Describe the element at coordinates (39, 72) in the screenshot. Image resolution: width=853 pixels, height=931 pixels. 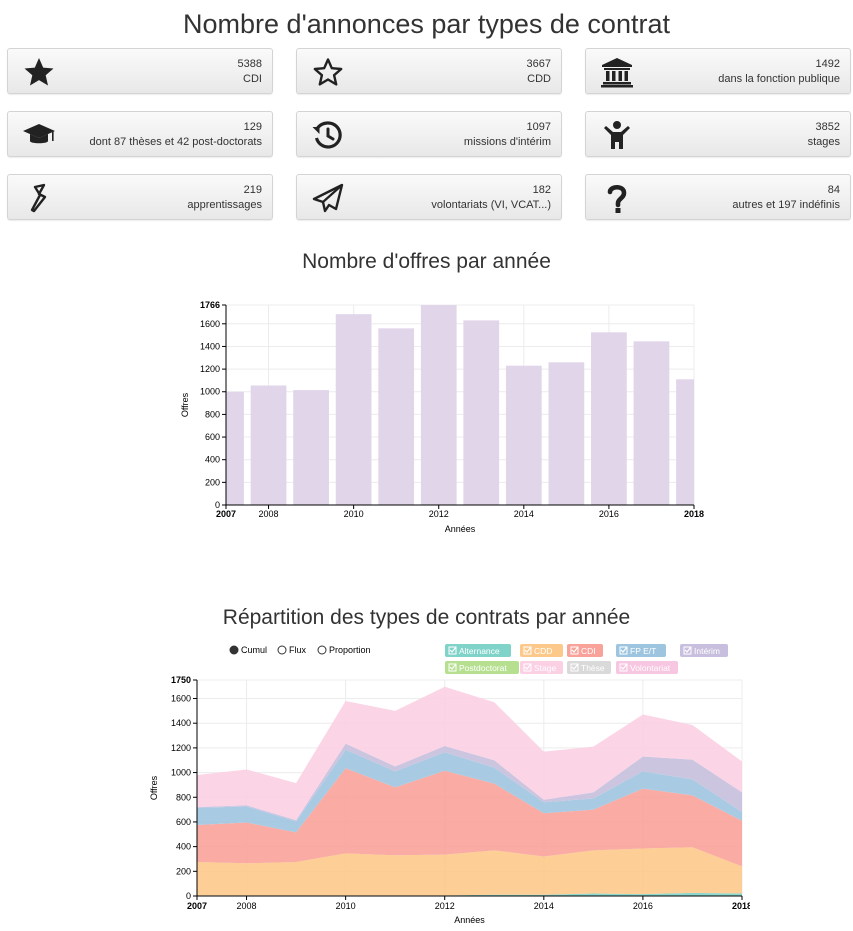
I see `star-icon` at that location.